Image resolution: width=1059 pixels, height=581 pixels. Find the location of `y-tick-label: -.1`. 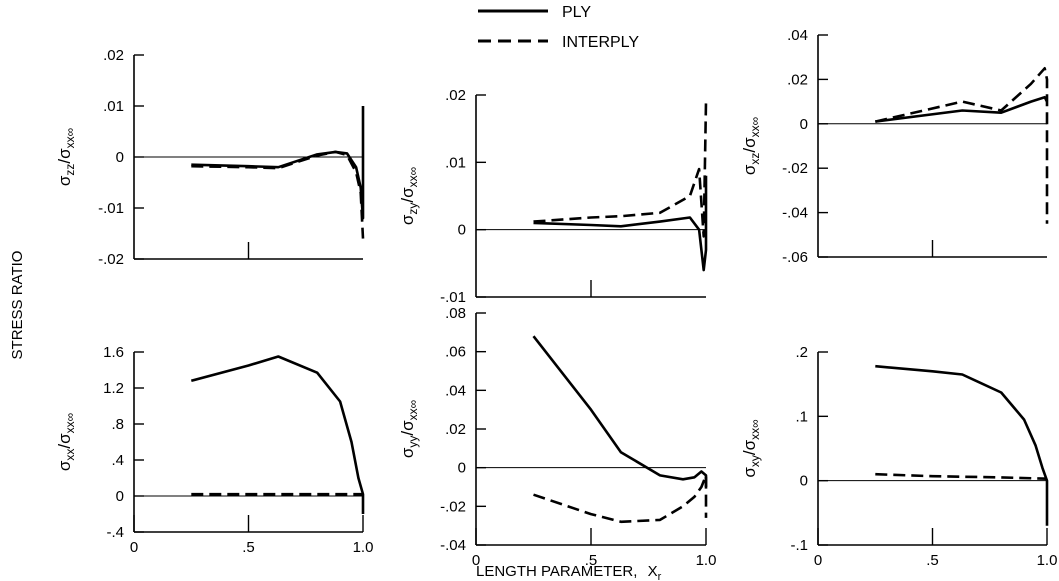

y-tick-label: -.1 is located at coordinates (799, 545).